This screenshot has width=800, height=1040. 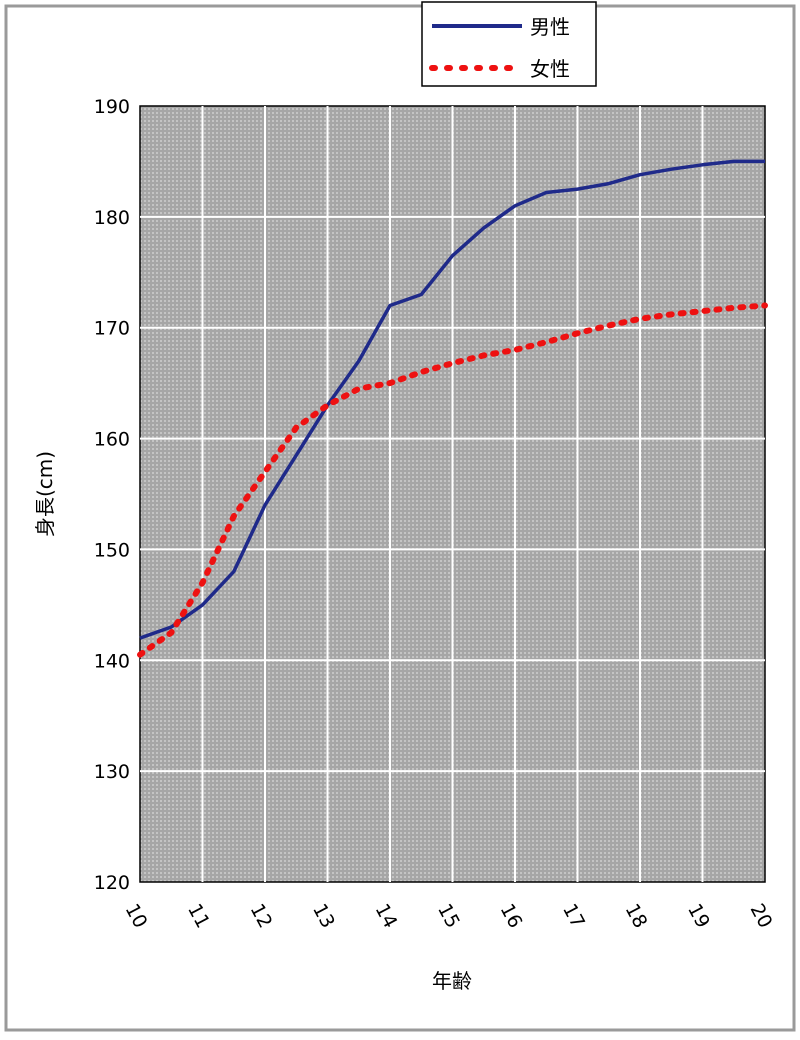 What do you see at coordinates (452, 981) in the screenshot?
I see `x-axis-title: 年齢` at bounding box center [452, 981].